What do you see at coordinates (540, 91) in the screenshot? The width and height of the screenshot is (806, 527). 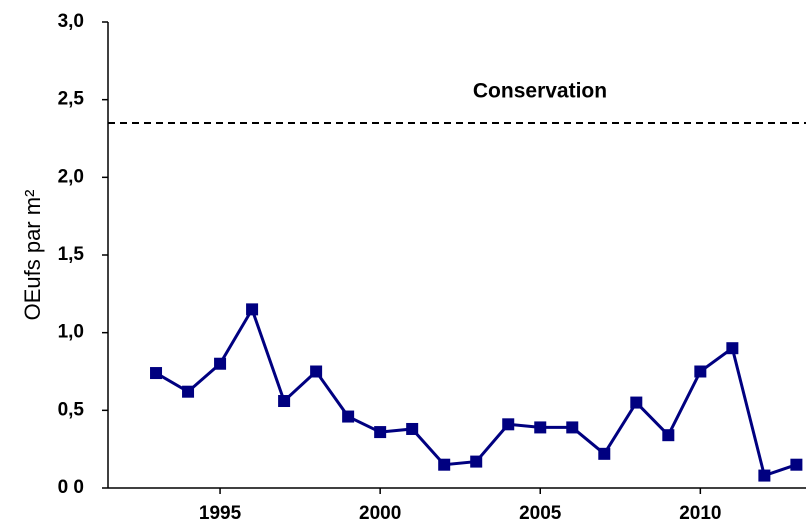 I see `reference-label: Conservation` at bounding box center [540, 91].